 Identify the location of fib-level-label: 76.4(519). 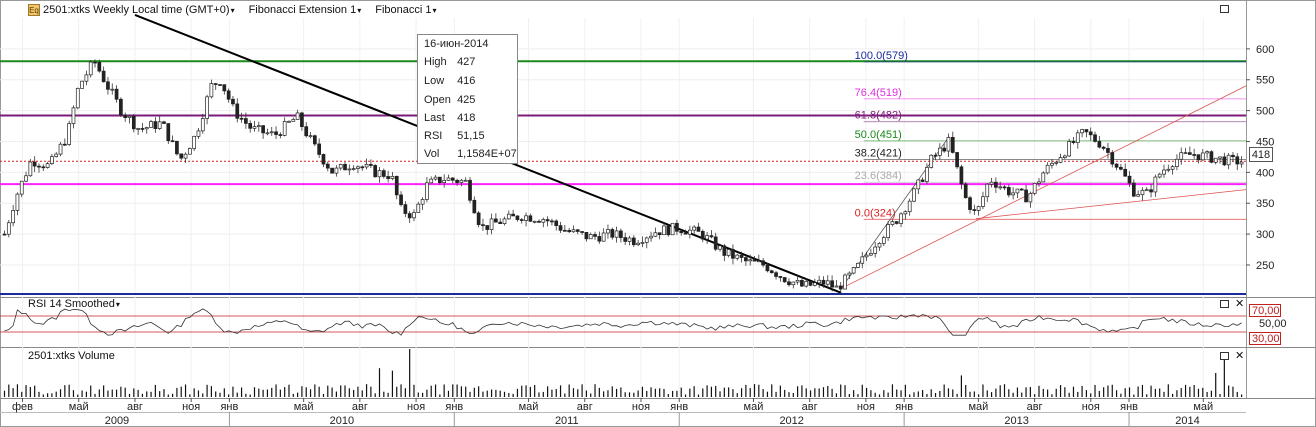
(878, 93).